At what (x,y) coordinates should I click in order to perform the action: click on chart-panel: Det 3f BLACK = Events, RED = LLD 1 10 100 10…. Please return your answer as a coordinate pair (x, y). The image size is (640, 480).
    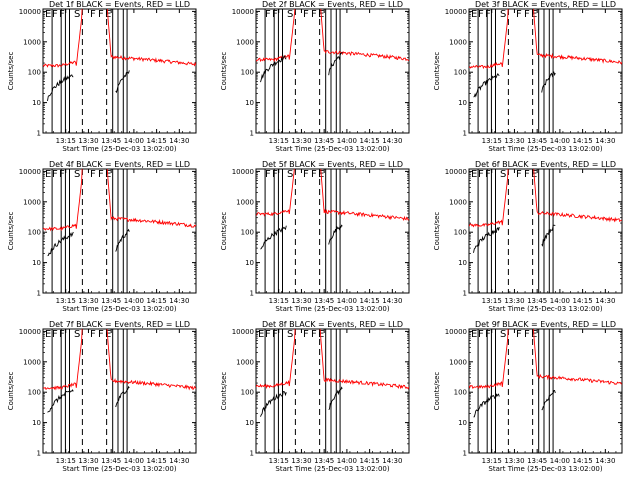
    Looking at the image, I should click on (528, 76).